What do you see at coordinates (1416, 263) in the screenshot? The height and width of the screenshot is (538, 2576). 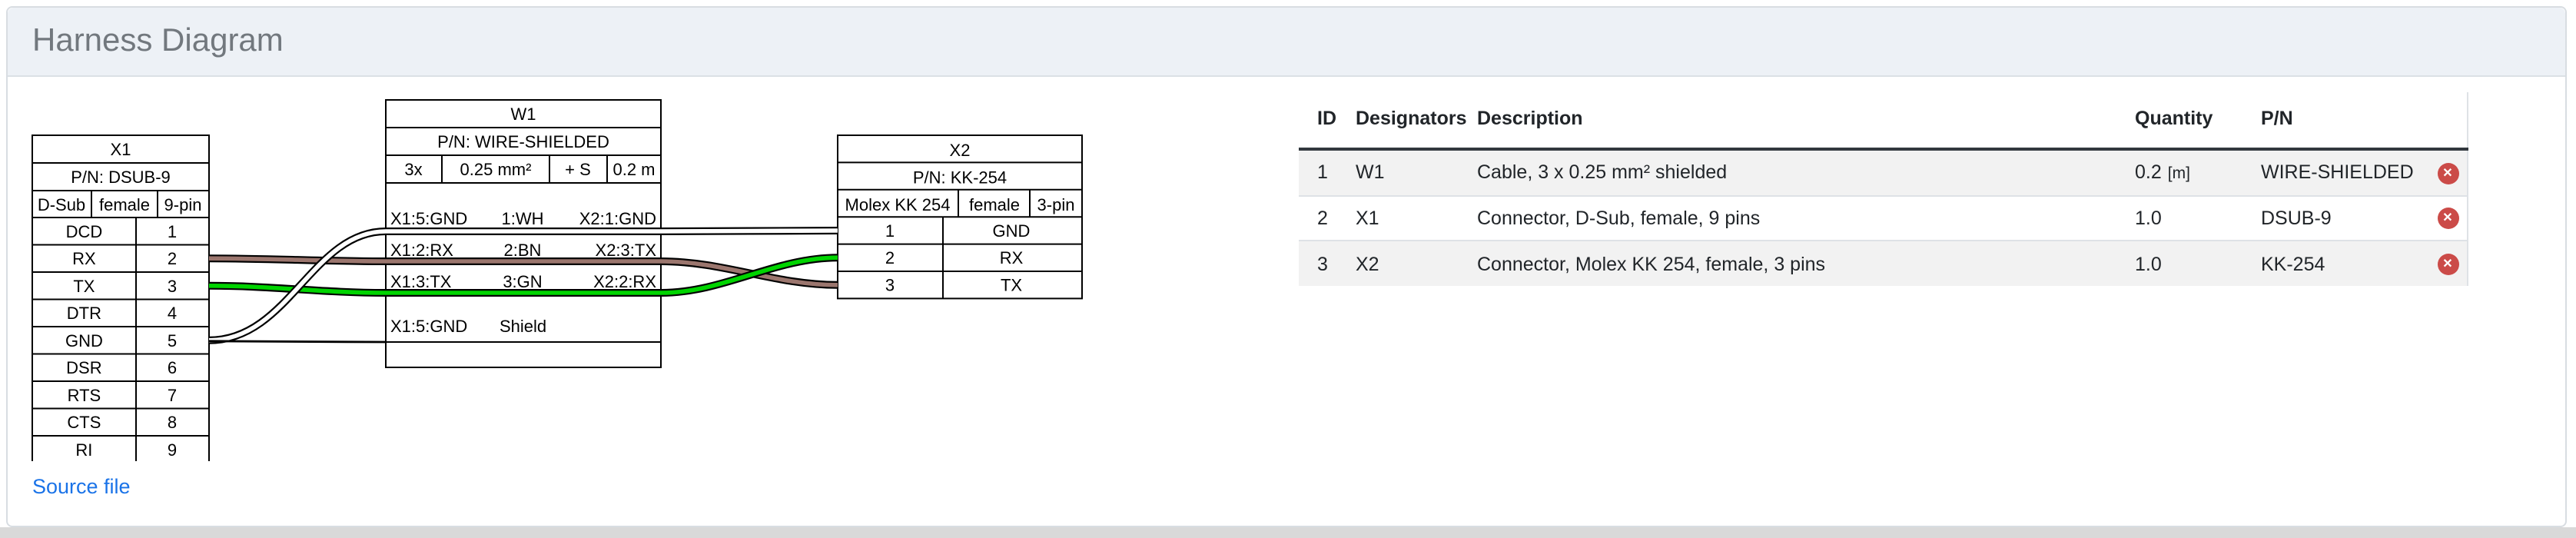 I see `cell-designators: X2` at bounding box center [1416, 263].